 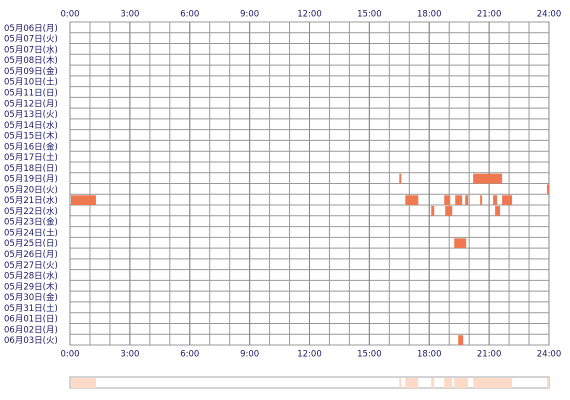 What do you see at coordinates (69, 355) in the screenshot?
I see `x-tick-label-bottom: 0:00` at bounding box center [69, 355].